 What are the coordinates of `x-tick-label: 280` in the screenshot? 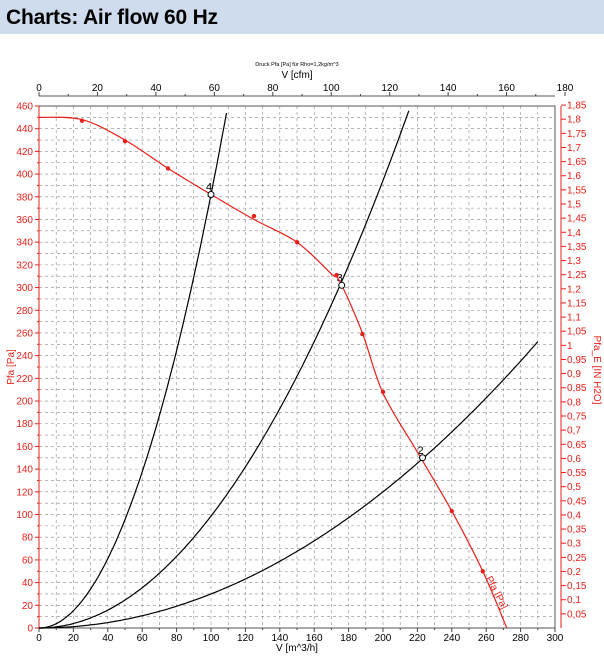 It's located at (520, 638).